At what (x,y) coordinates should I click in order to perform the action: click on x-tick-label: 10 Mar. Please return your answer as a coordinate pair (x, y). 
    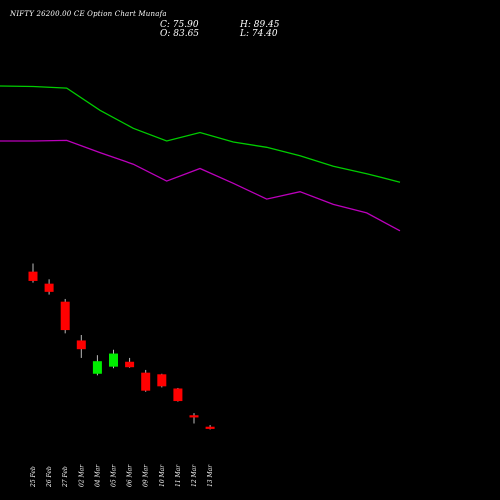
    Looking at the image, I should click on (162, 475).